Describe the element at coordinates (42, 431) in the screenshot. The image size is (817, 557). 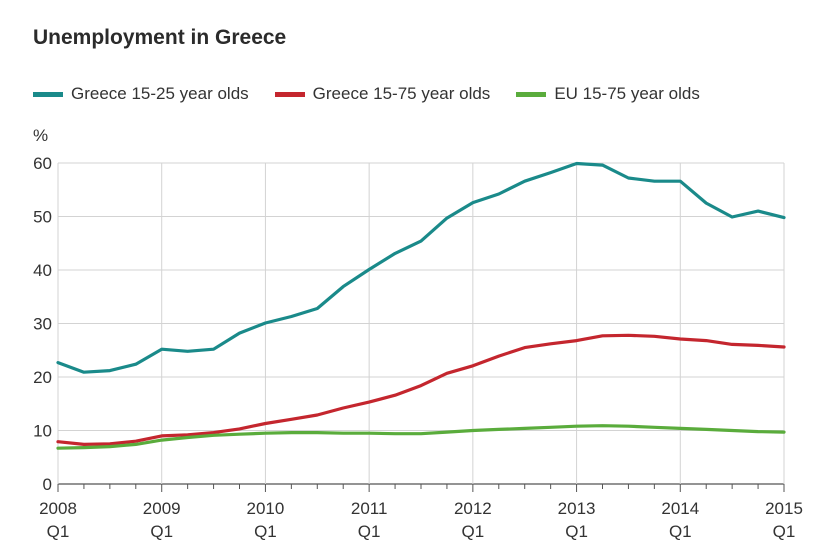
I see `y-tick-label: 10` at that location.